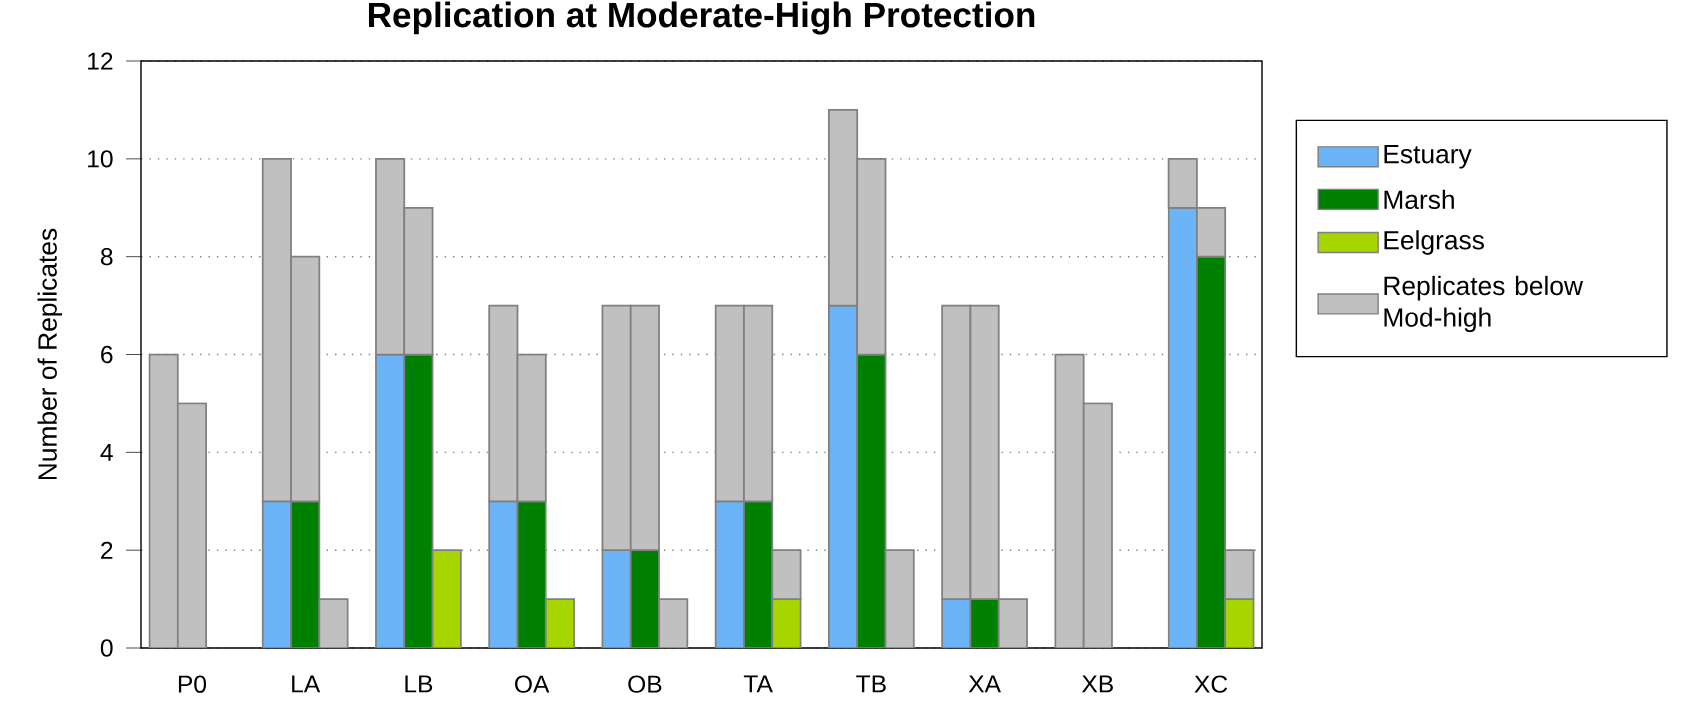 Image resolution: width=1701 pixels, height=709 pixels. Describe the element at coordinates (50, 354) in the screenshot. I see `y-axis-title: Number of Replicates` at that location.